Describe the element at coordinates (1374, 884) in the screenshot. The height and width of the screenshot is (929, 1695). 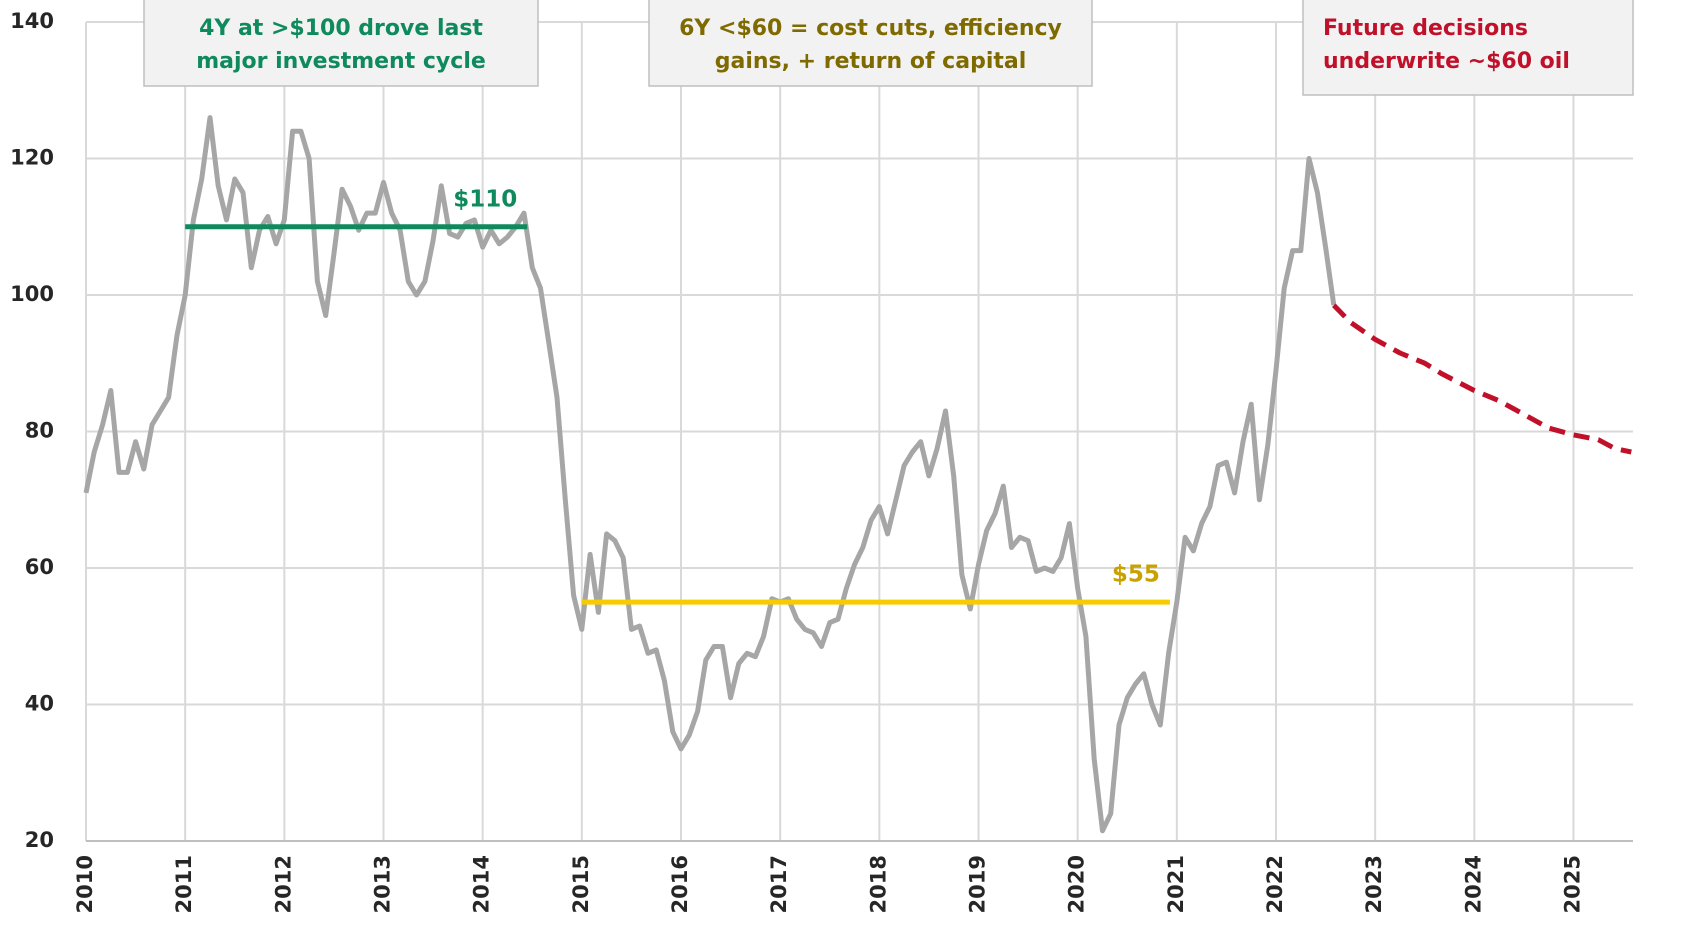
I see `x-tick-label: 2023` at that location.